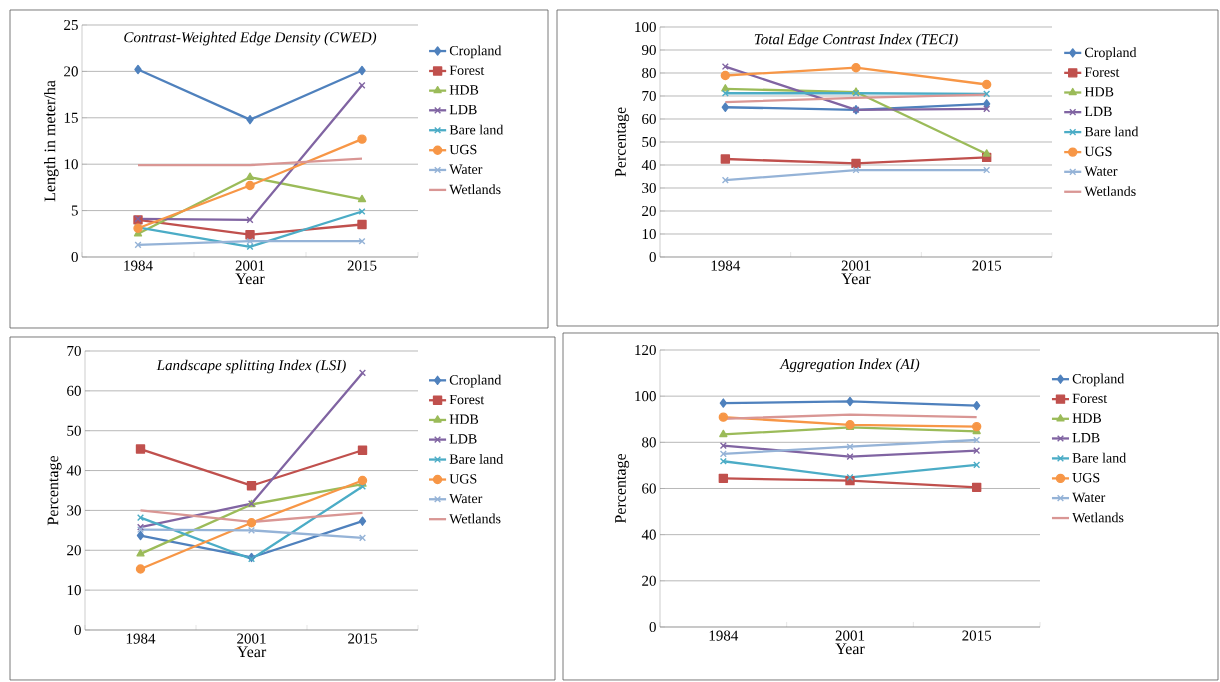 This screenshot has width=1220, height=682. Describe the element at coordinates (251, 366) in the screenshot. I see `text: Landscape splitting Index (LSI)` at that location.